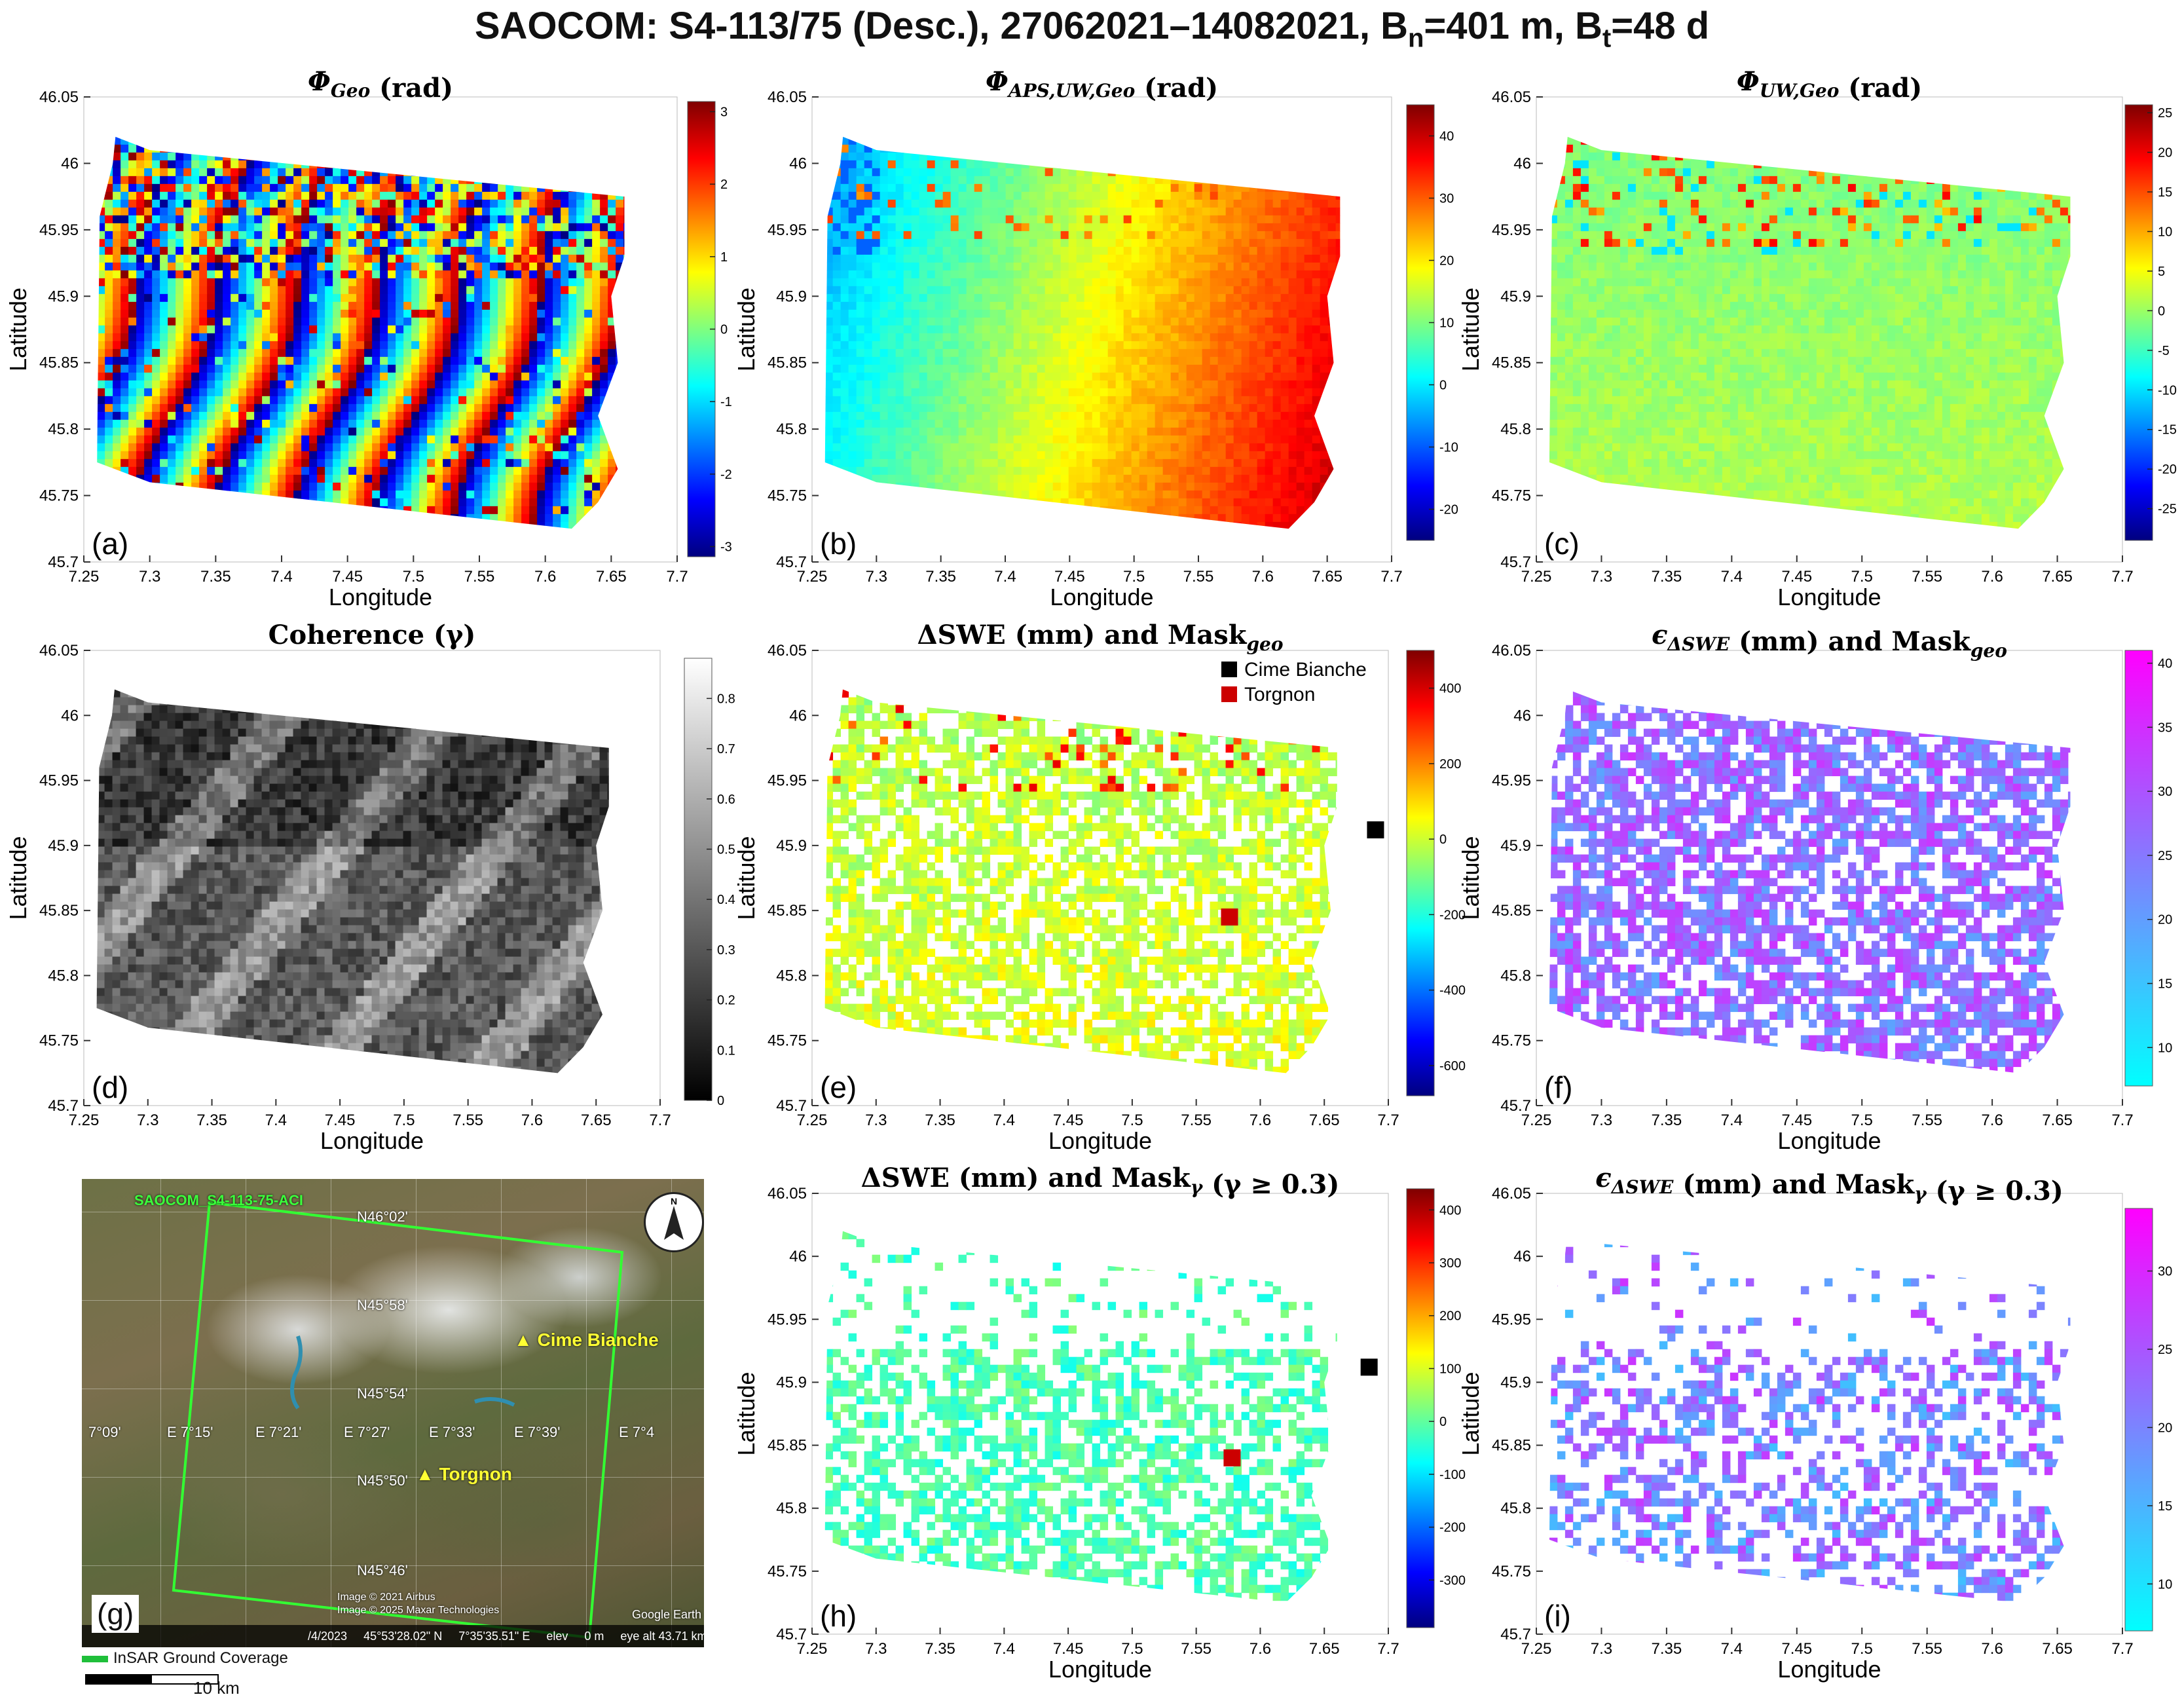 Image resolution: width=2184 pixels, height=1699 pixels. Describe the element at coordinates (104, 1432) in the screenshot. I see `lon-label-1: 7°09'` at that location.